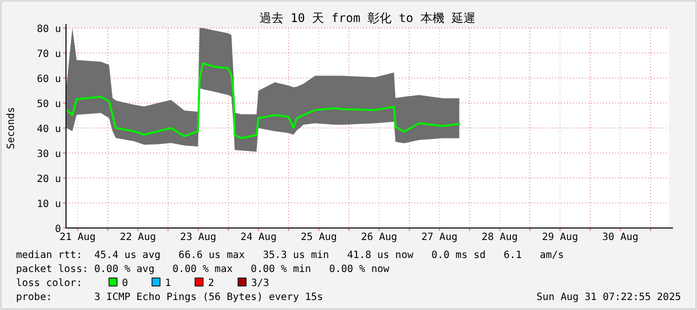  I want to click on x-tick-label: 22 Aug, so click(138, 237).